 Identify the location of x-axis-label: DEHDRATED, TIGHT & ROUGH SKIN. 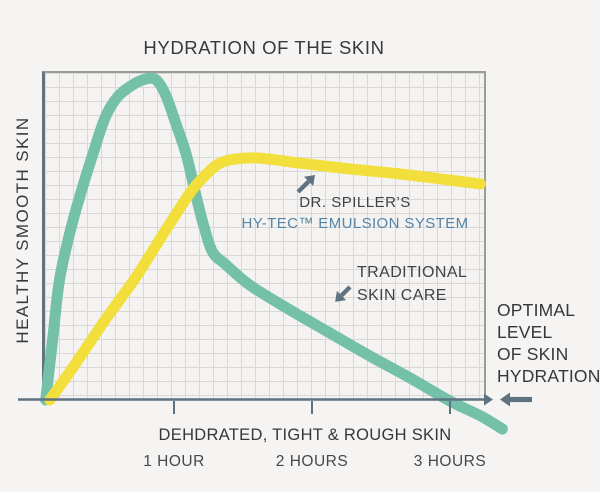
(305, 435).